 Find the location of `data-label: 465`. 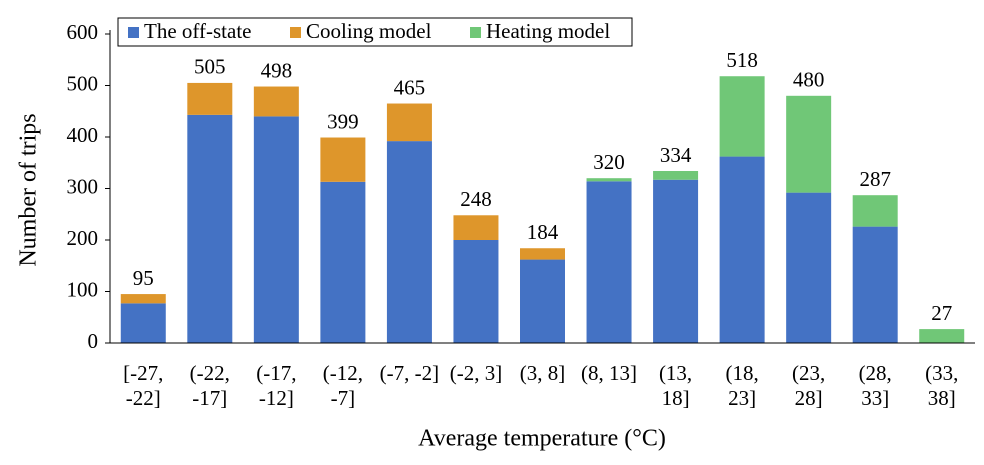

data-label: 465 is located at coordinates (410, 87).